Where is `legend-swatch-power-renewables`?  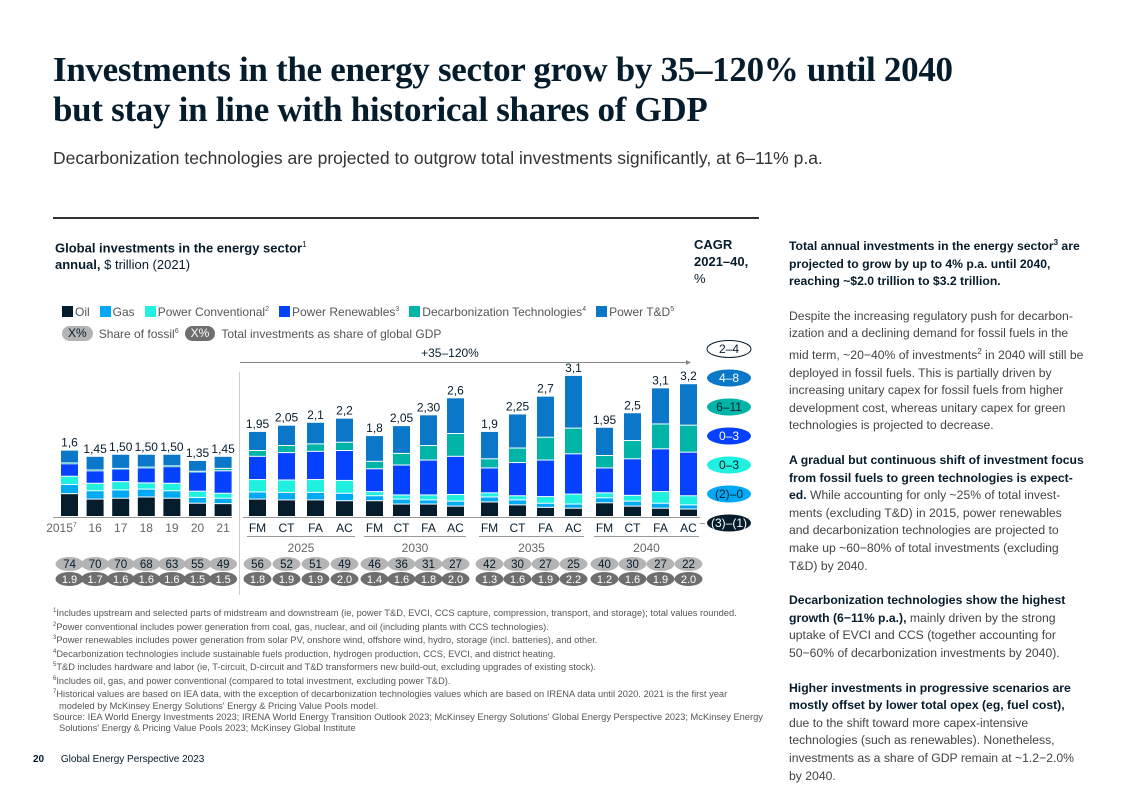
legend-swatch-power-renewables is located at coordinates (284, 311).